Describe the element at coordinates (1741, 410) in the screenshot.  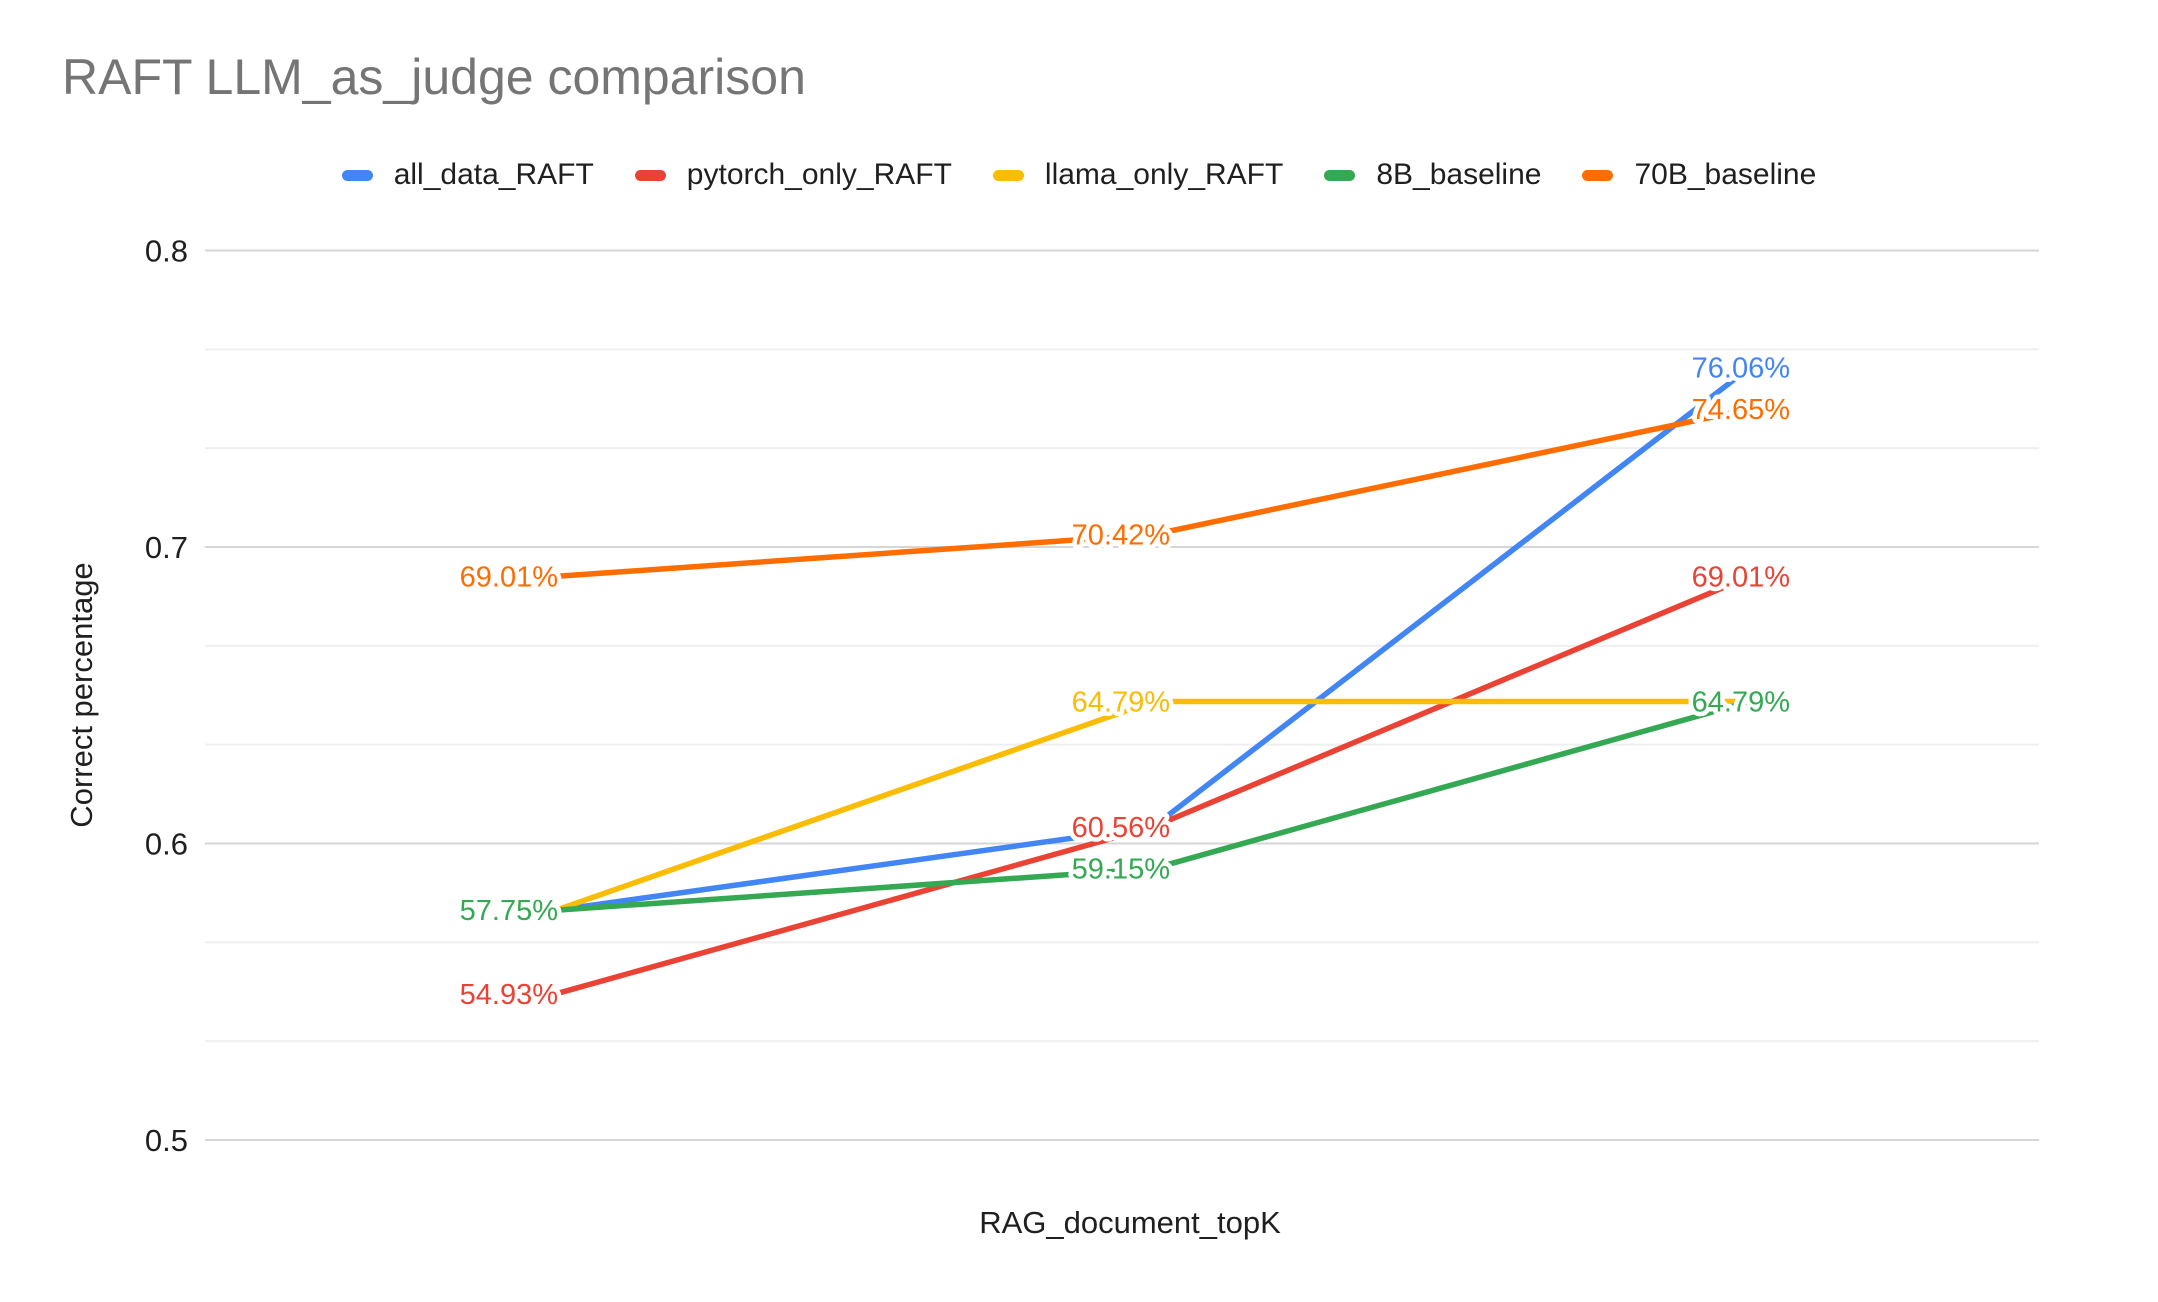
I see `data-label-70B_baseline: 74.65%` at that location.